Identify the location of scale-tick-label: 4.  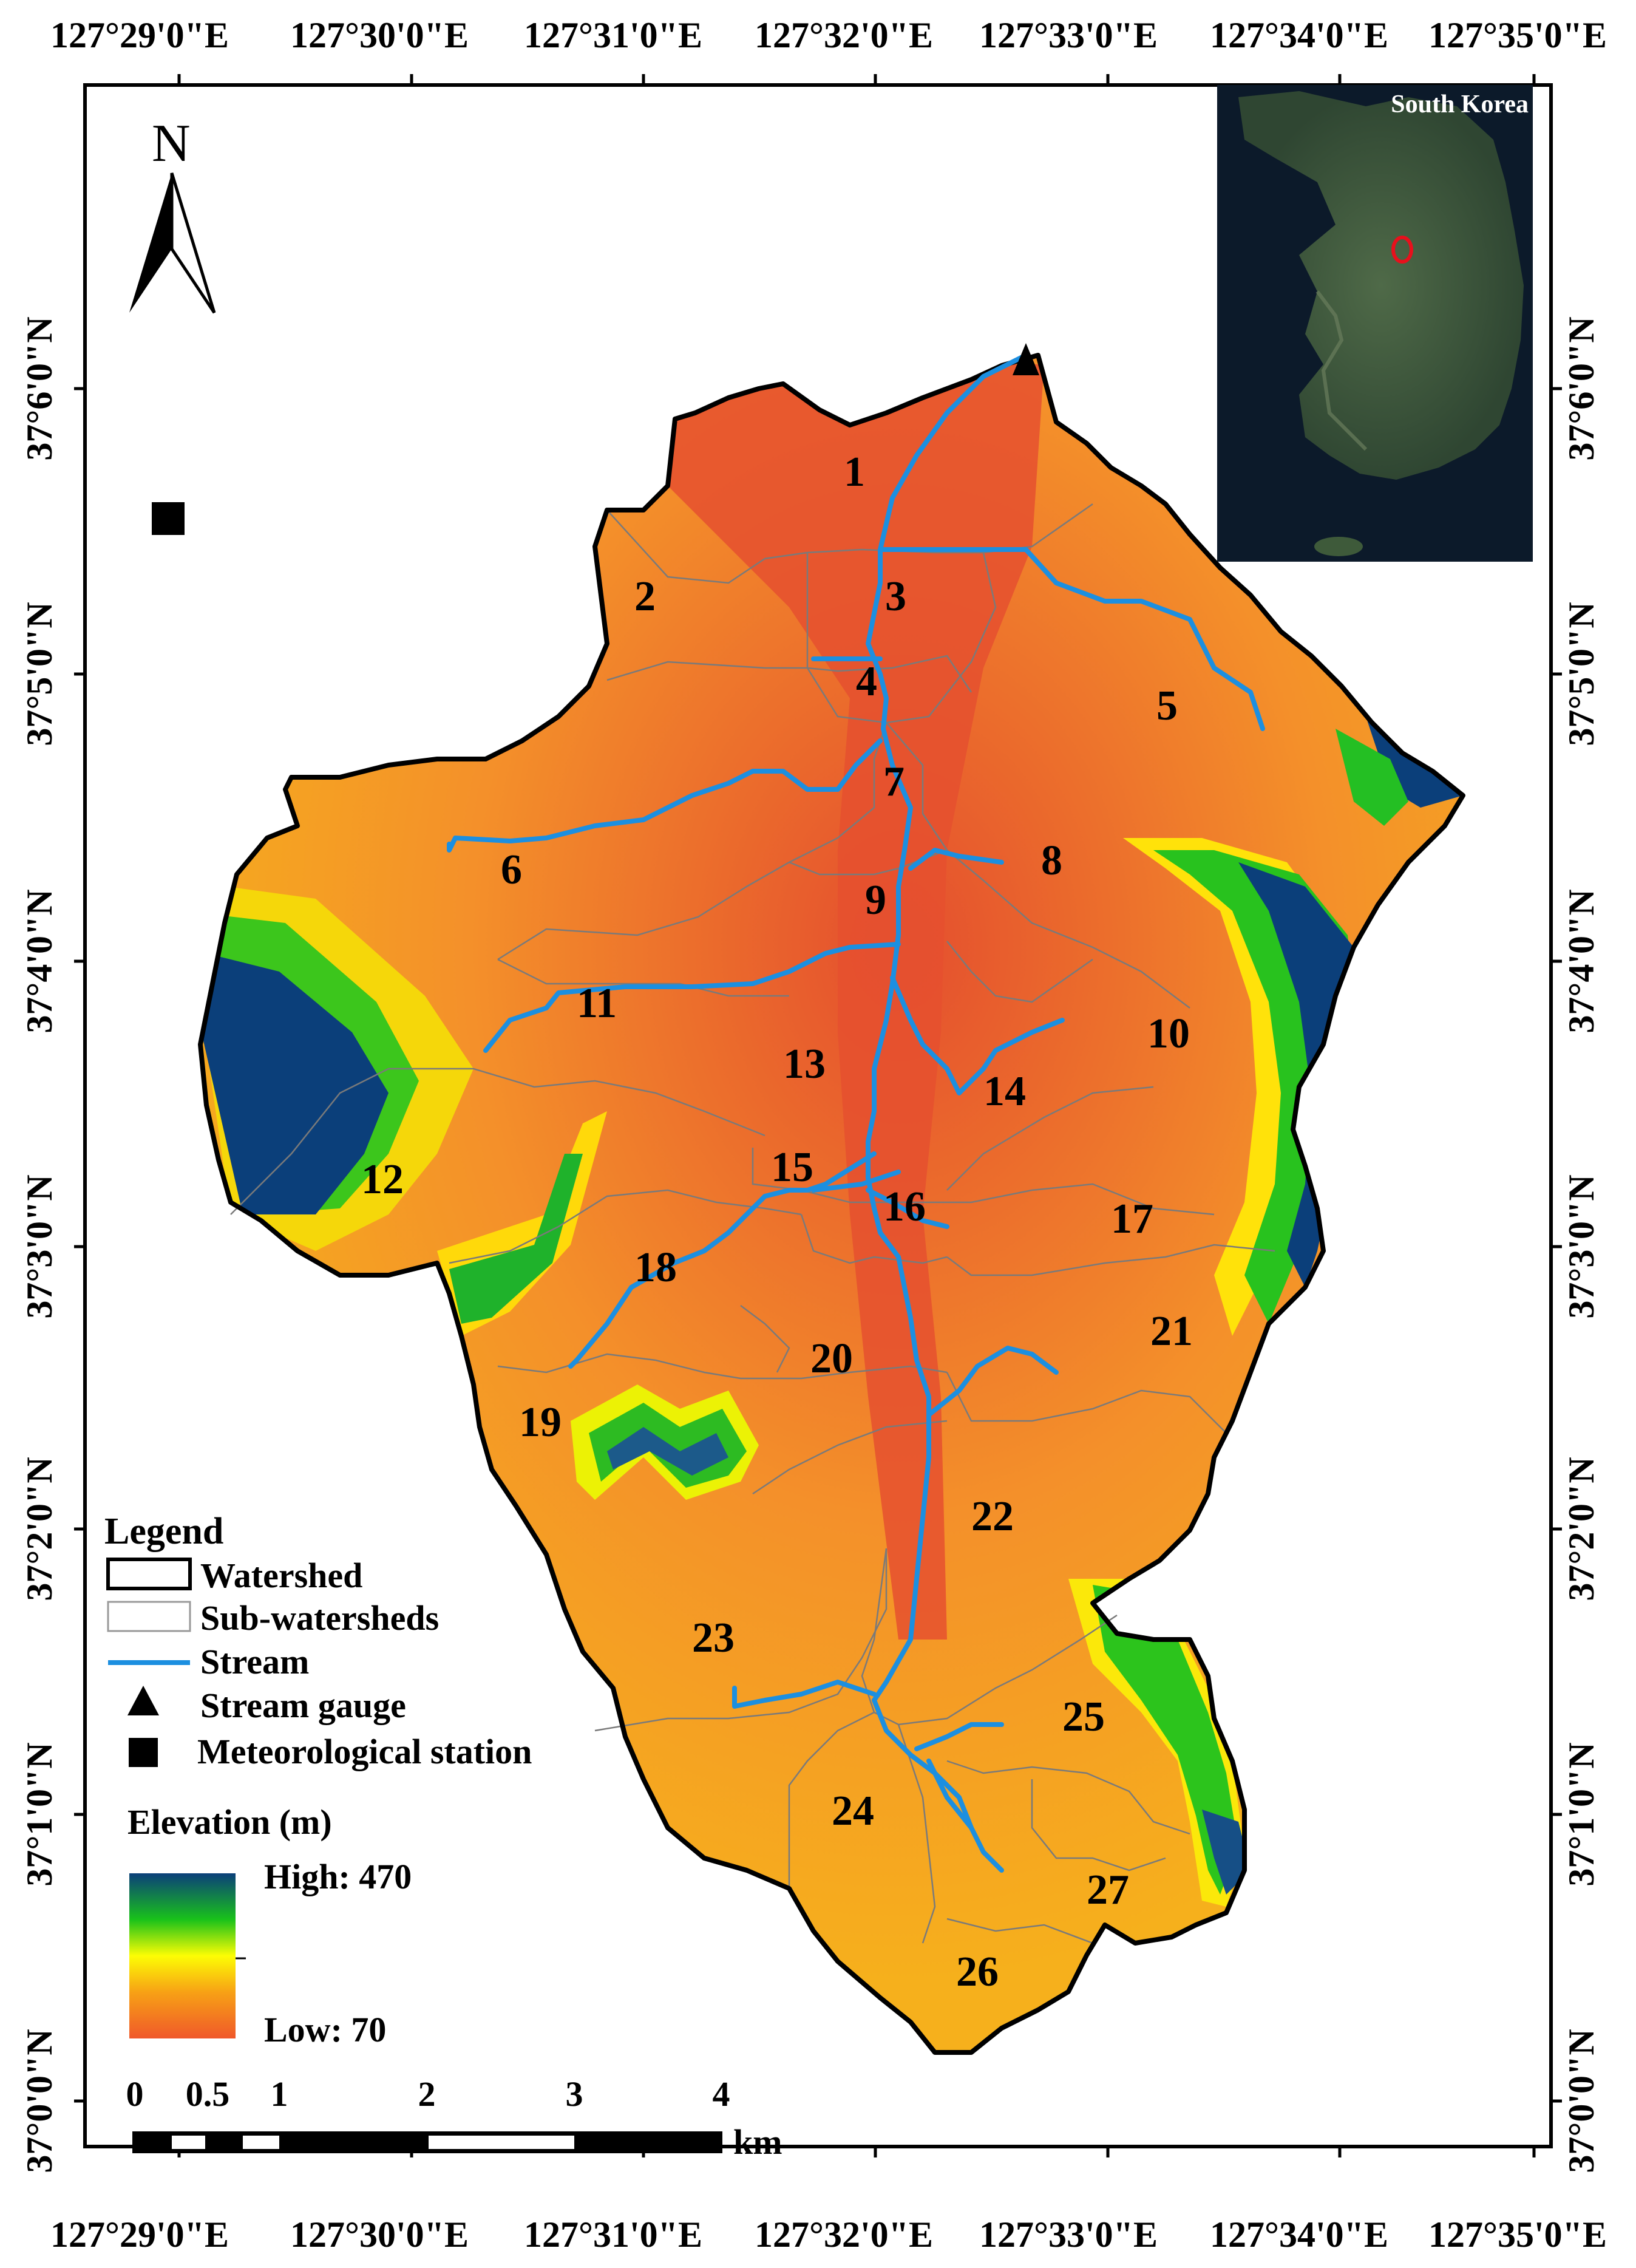
(722, 2094).